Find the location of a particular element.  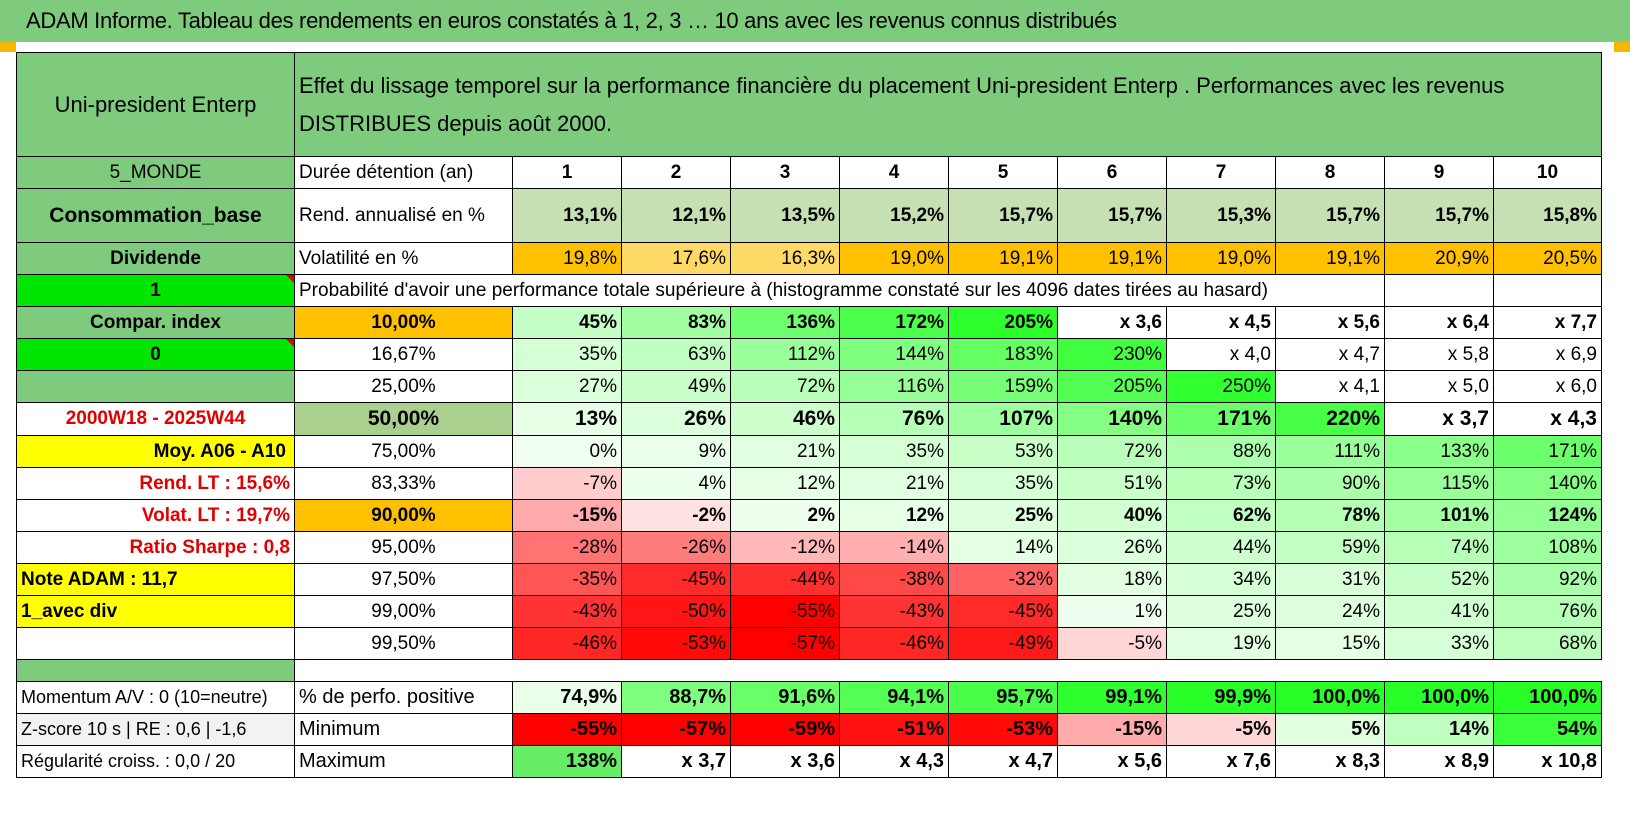

spacer-green is located at coordinates (155, 670).